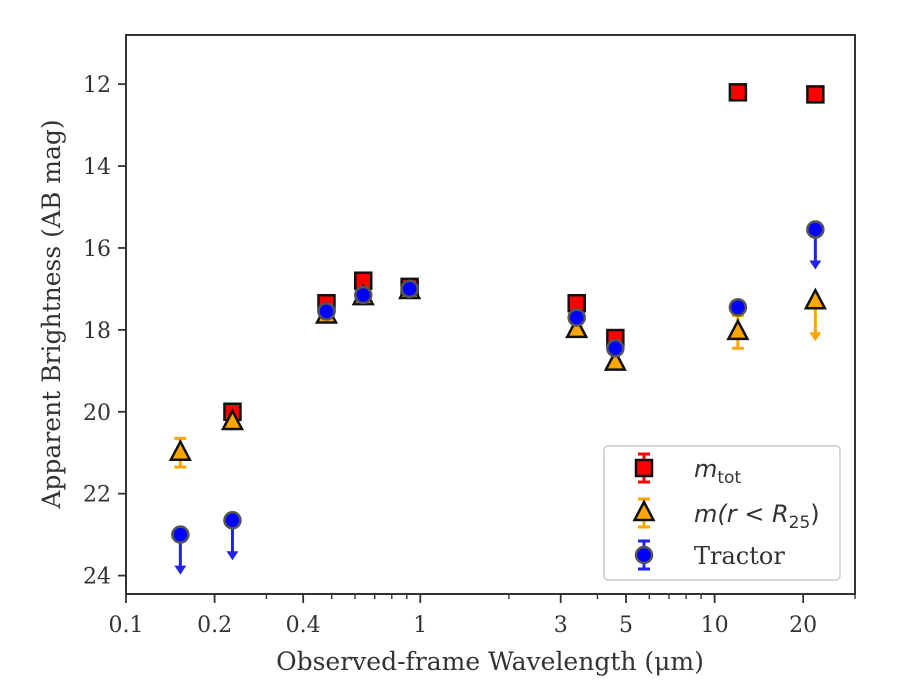 The width and height of the screenshot is (900, 700). What do you see at coordinates (687, 470) in the screenshot?
I see `legend-entry: mtot` at bounding box center [687, 470].